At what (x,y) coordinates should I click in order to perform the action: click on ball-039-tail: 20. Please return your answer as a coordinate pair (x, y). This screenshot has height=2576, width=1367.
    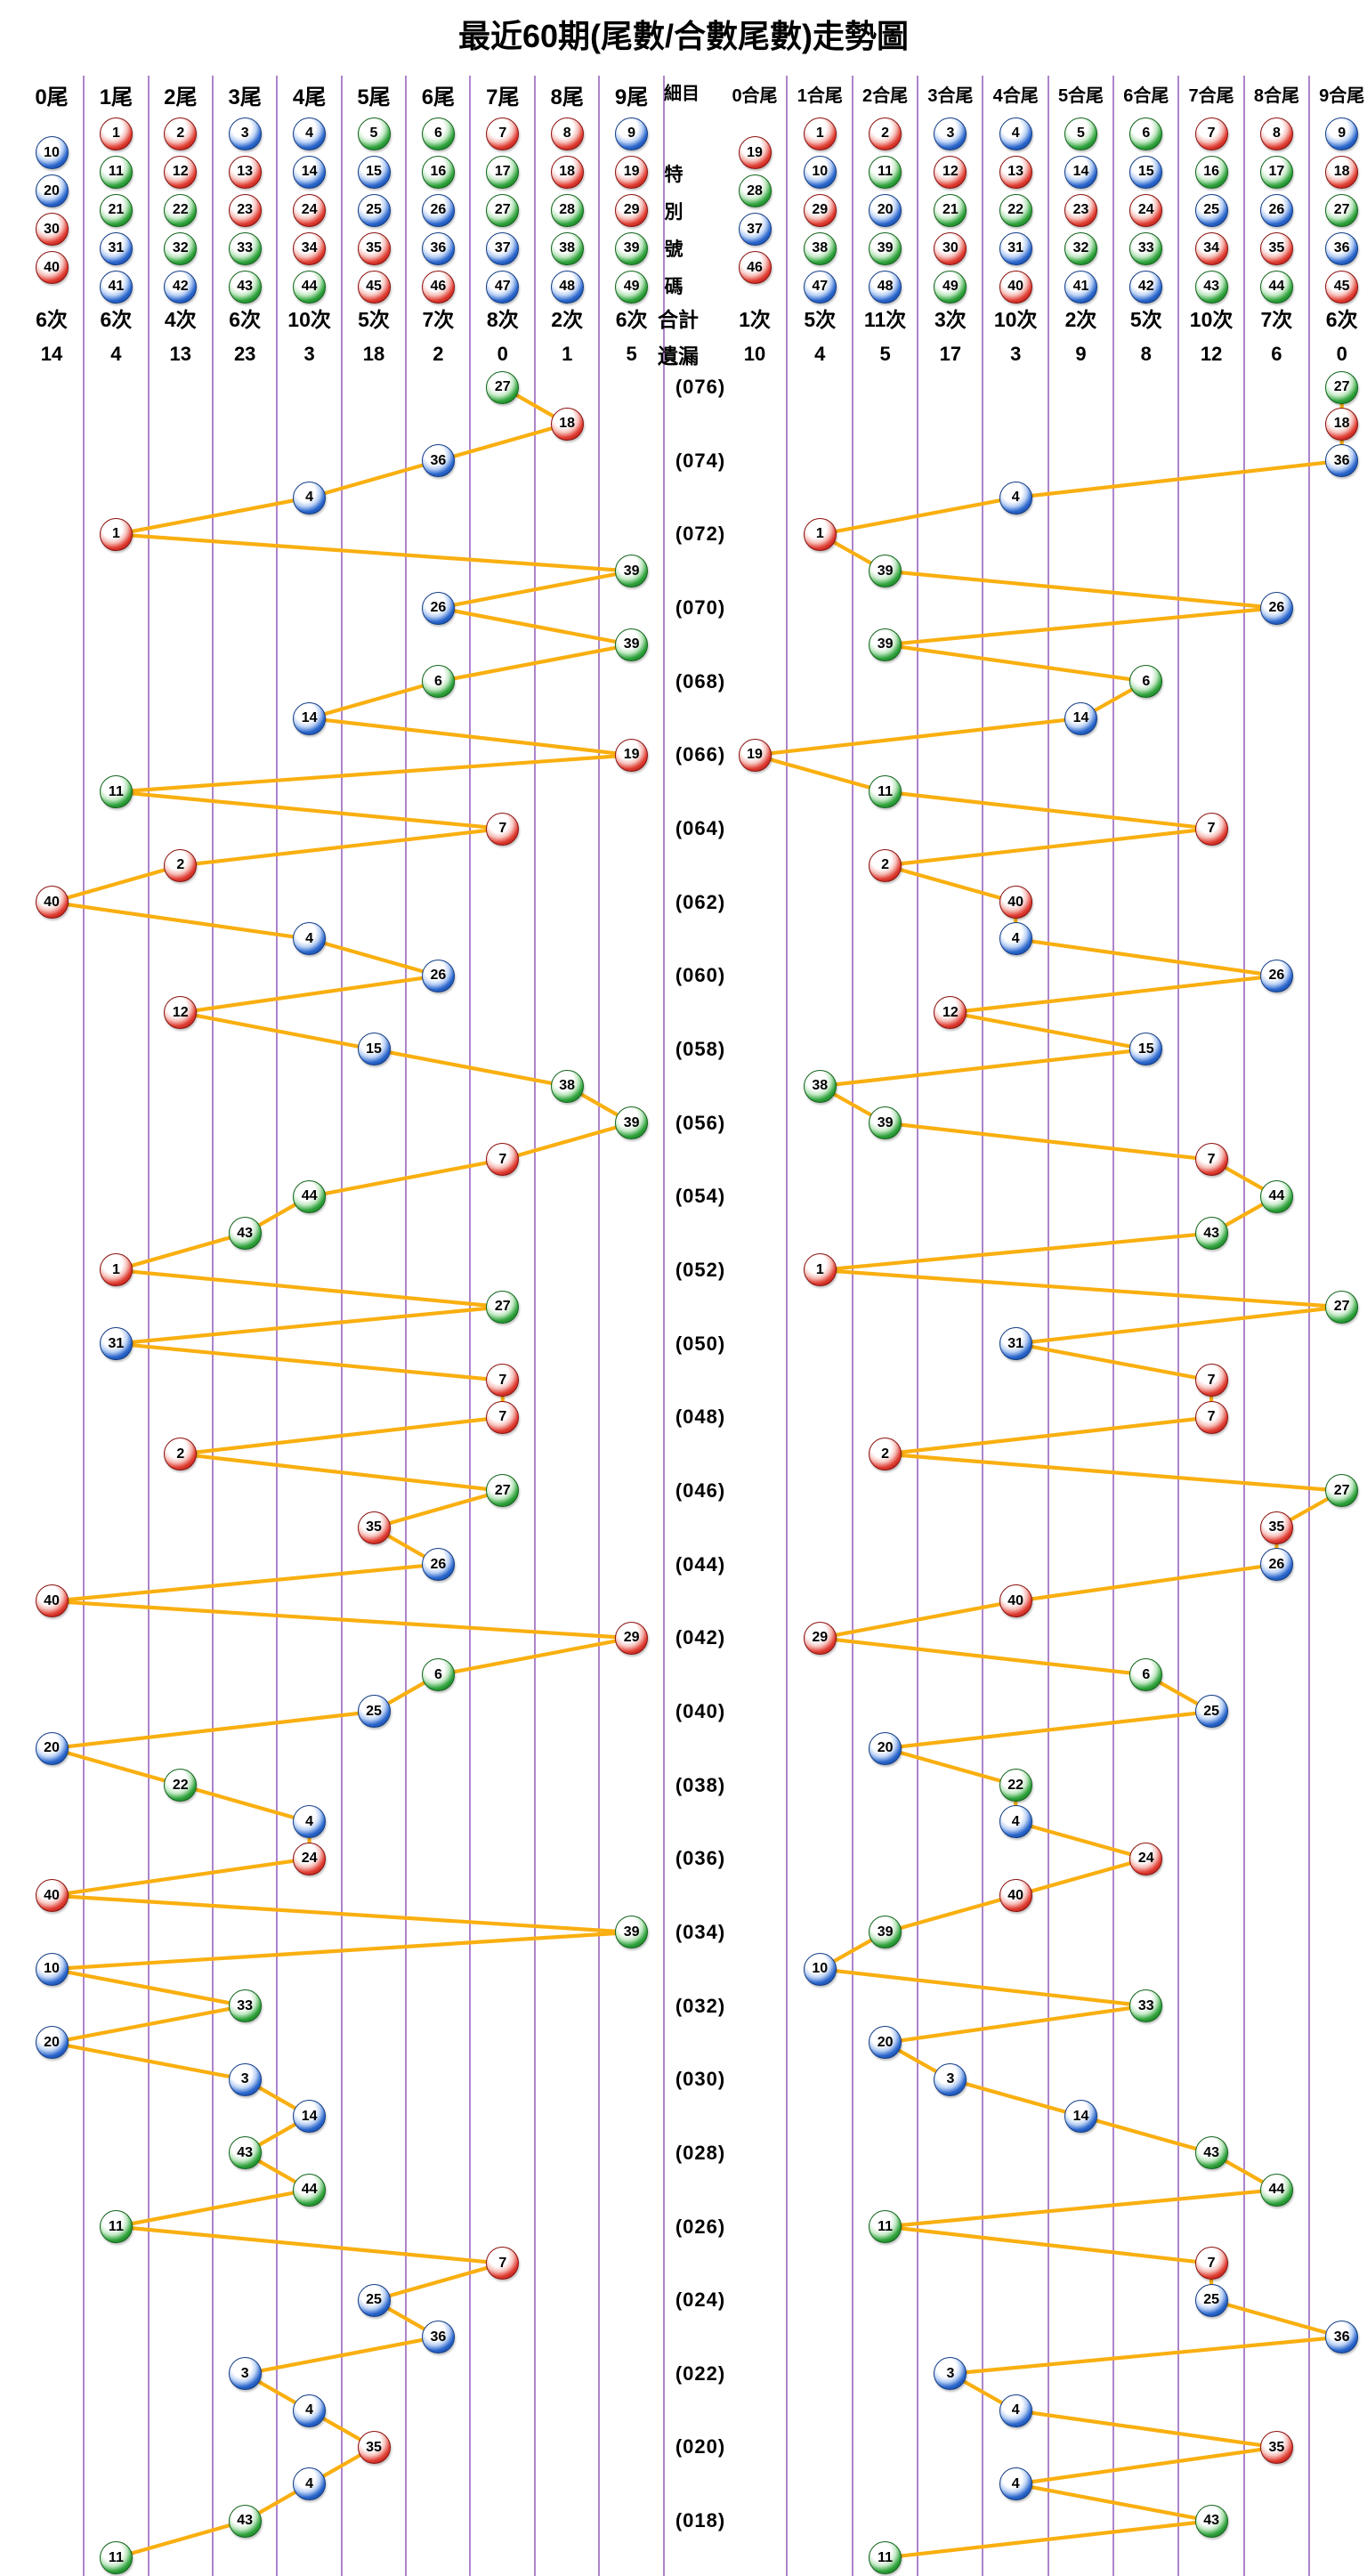
    Looking at the image, I should click on (52, 1748).